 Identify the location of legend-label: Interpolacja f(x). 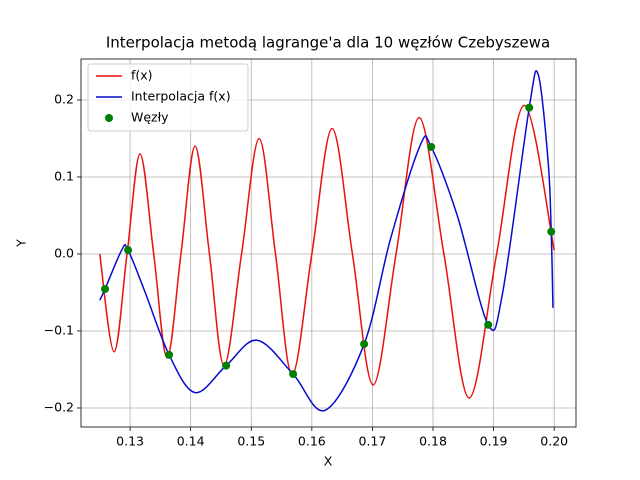
(181, 96).